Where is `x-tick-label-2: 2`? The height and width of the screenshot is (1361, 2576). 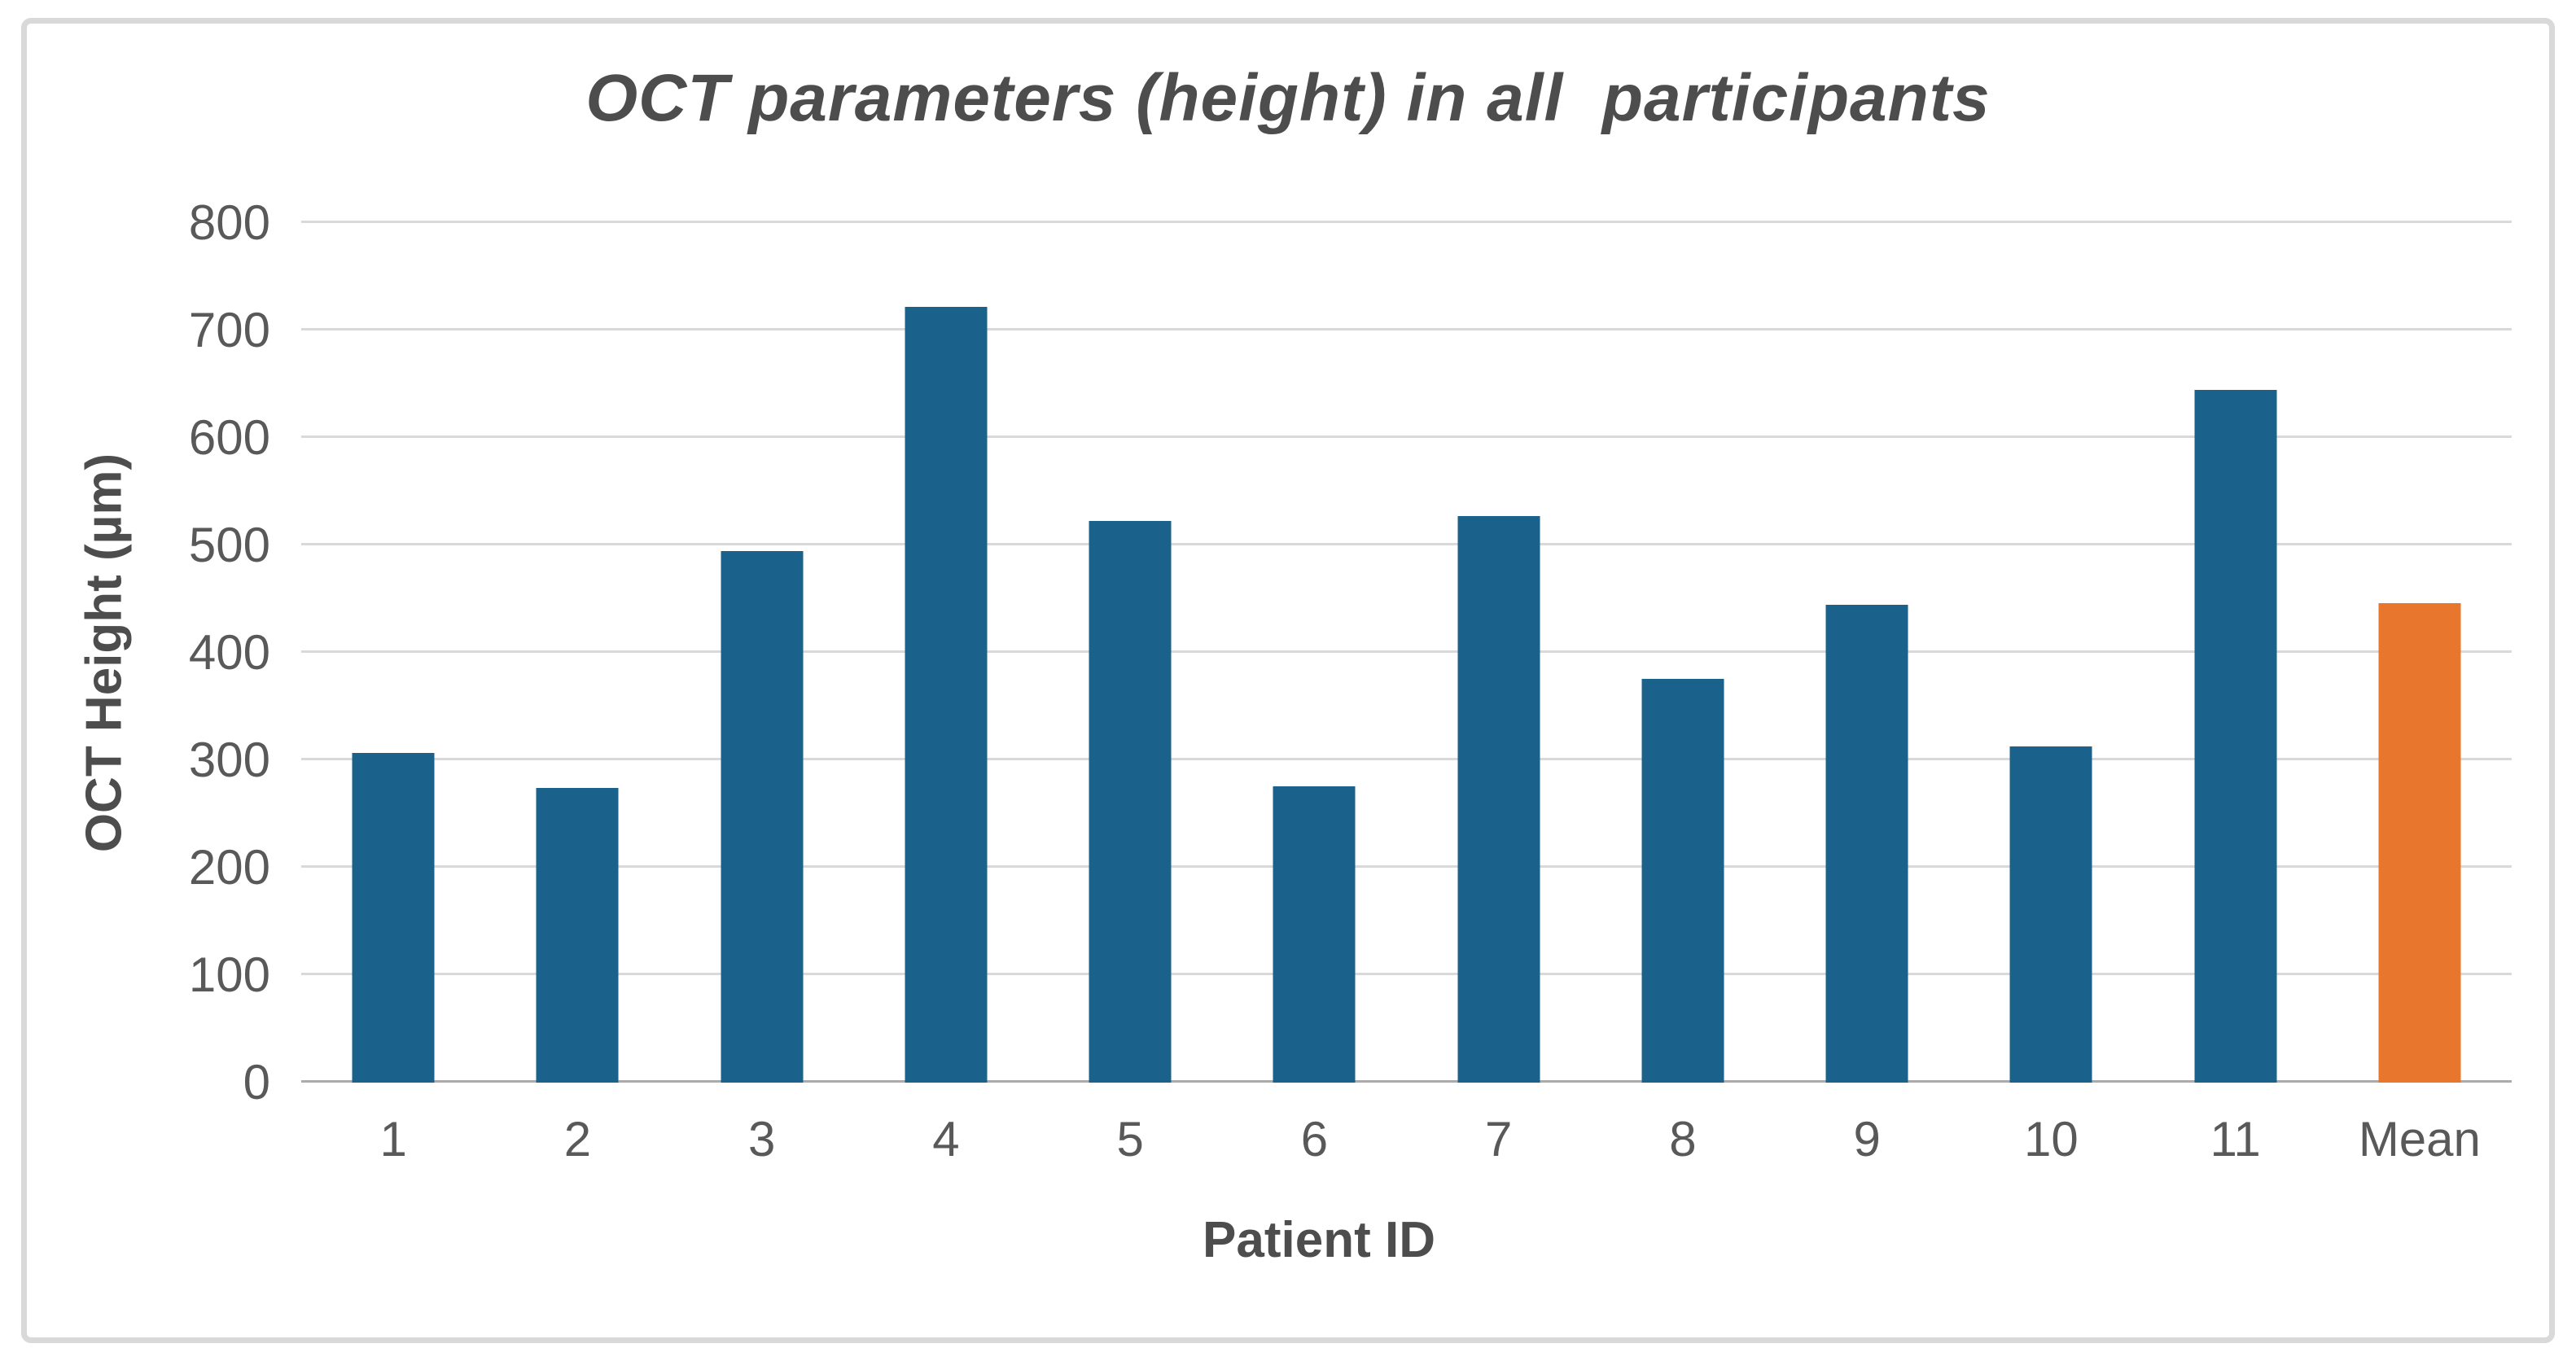
x-tick-label-2: 2 is located at coordinates (577, 1139).